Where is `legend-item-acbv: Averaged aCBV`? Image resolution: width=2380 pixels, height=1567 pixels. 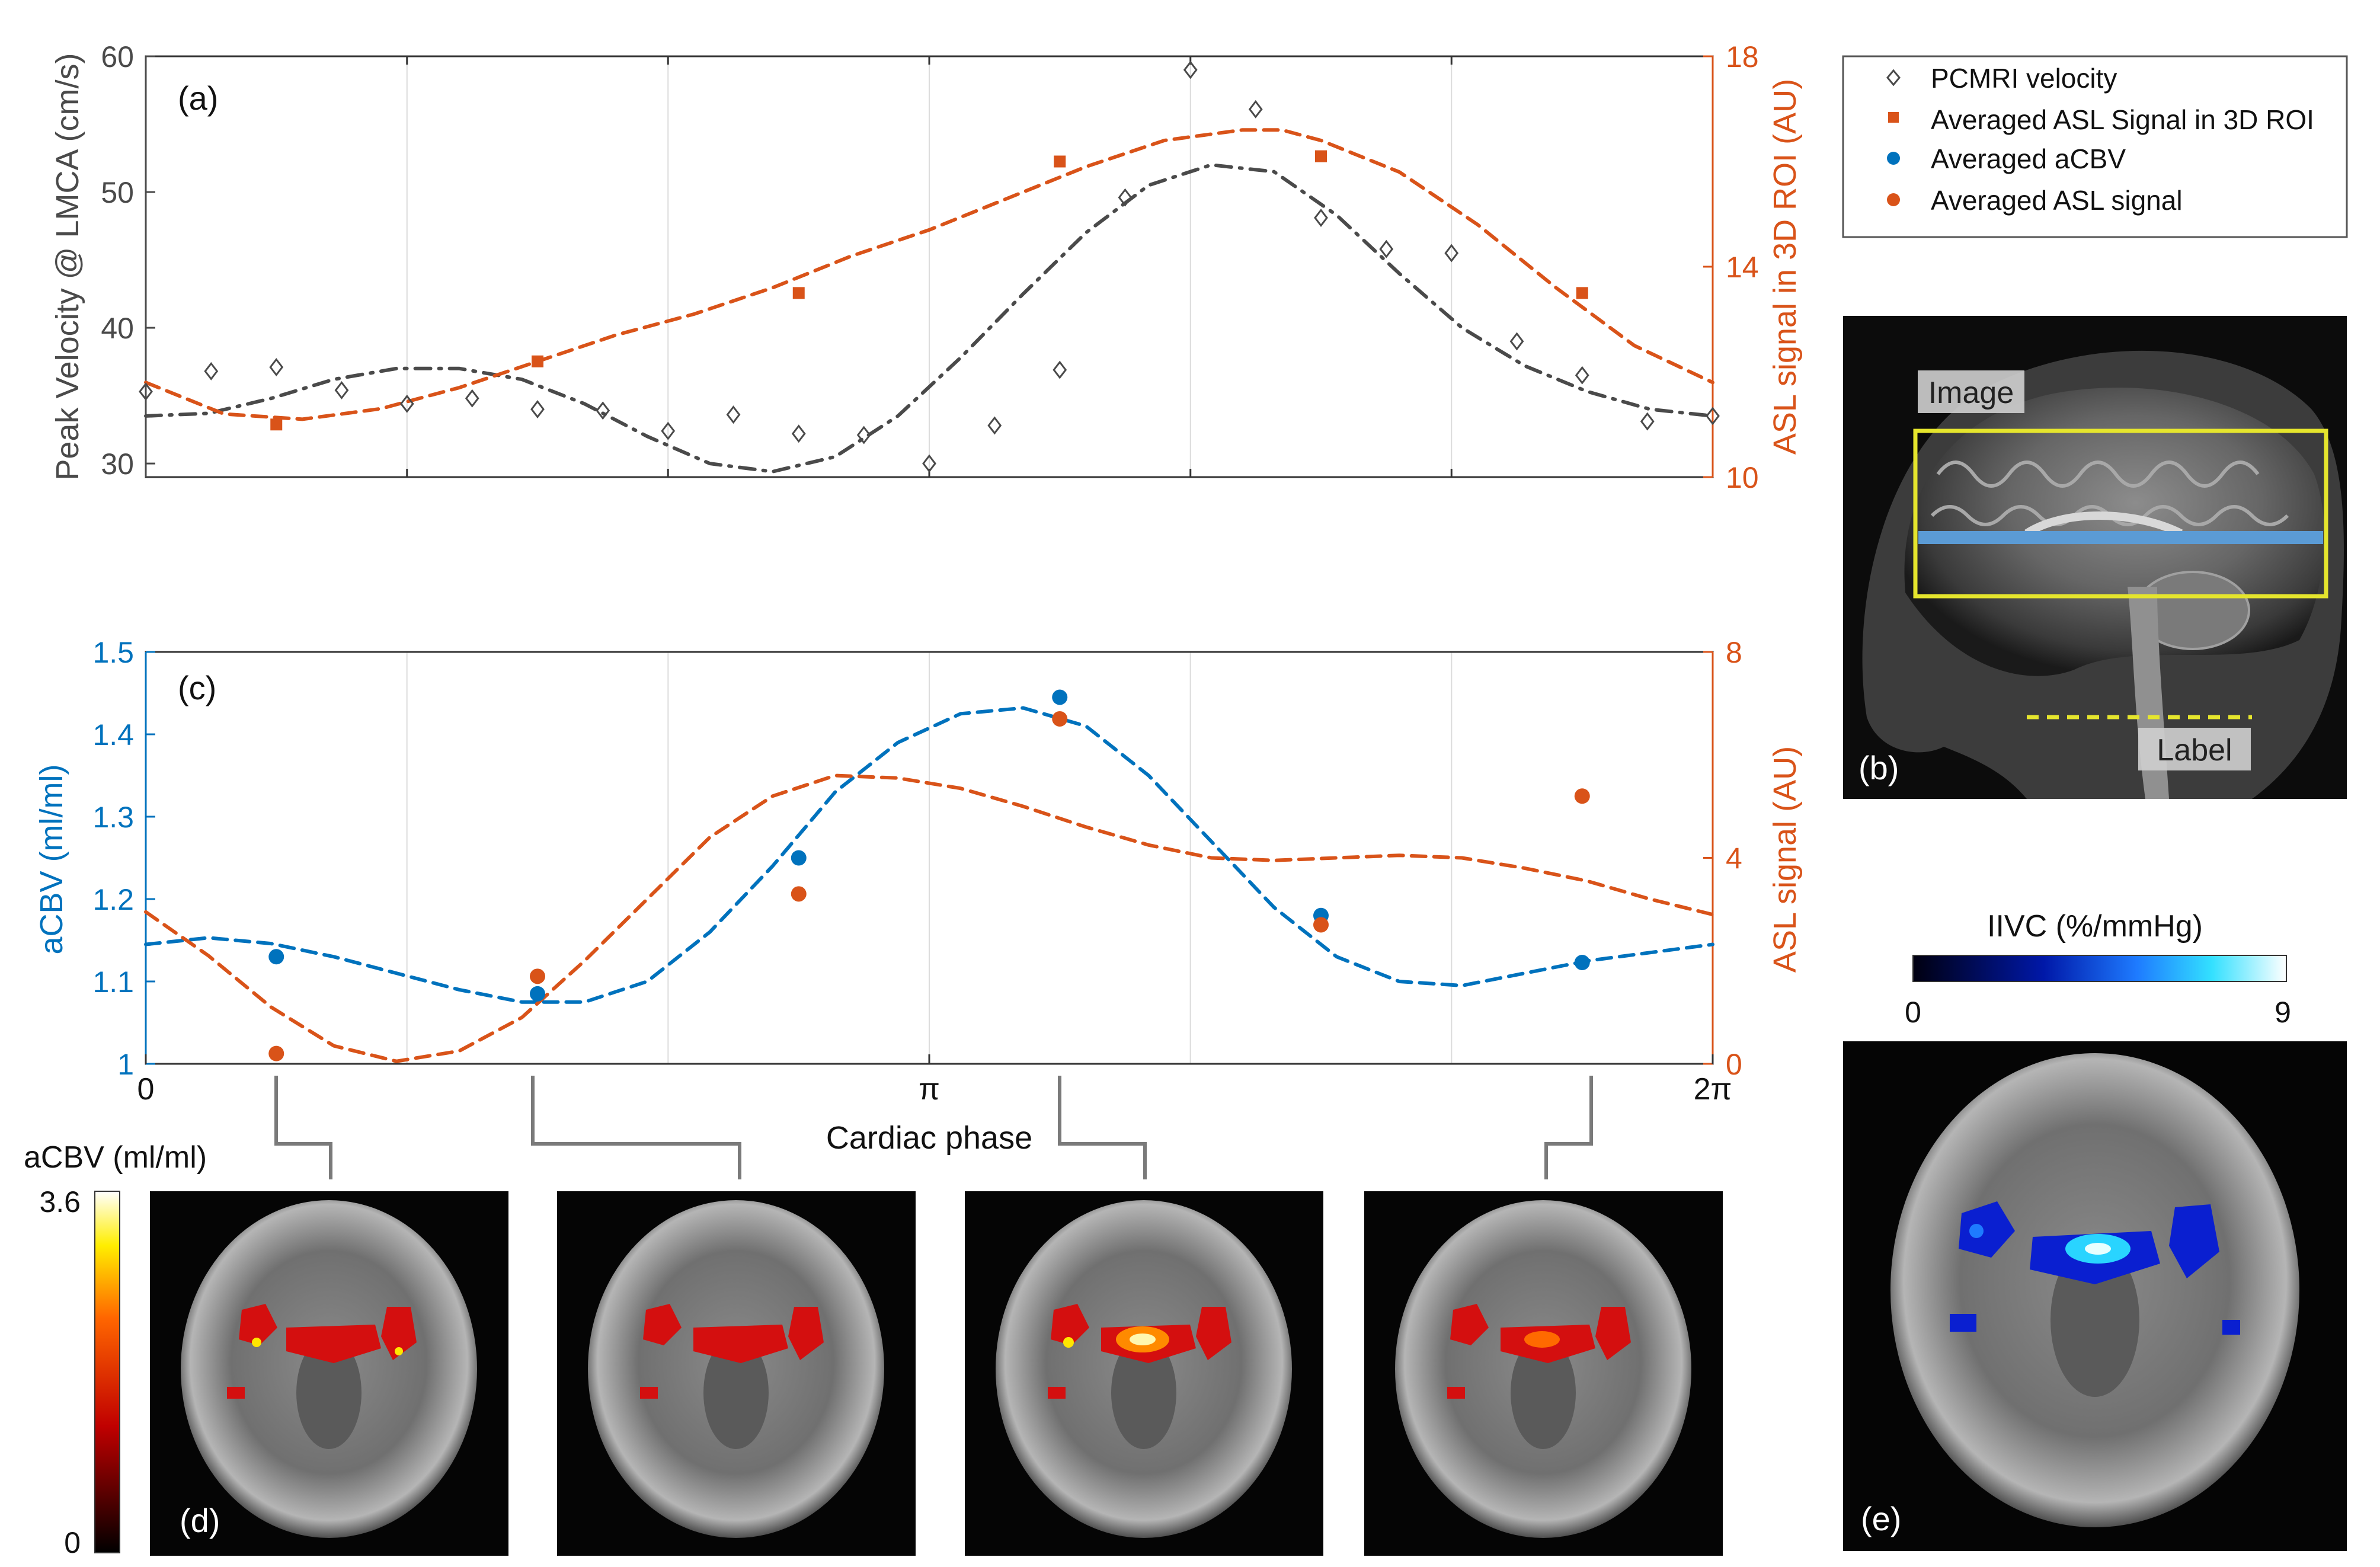
legend-item-acbv: Averaged aCBV is located at coordinates (2006, 158).